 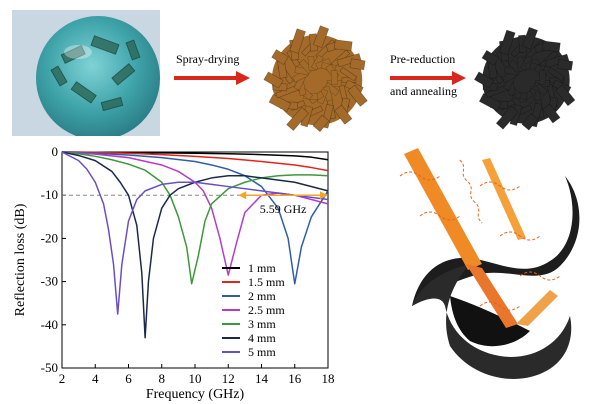 What do you see at coordinates (328, 378) in the screenshot?
I see `x-tick-label: 18` at bounding box center [328, 378].